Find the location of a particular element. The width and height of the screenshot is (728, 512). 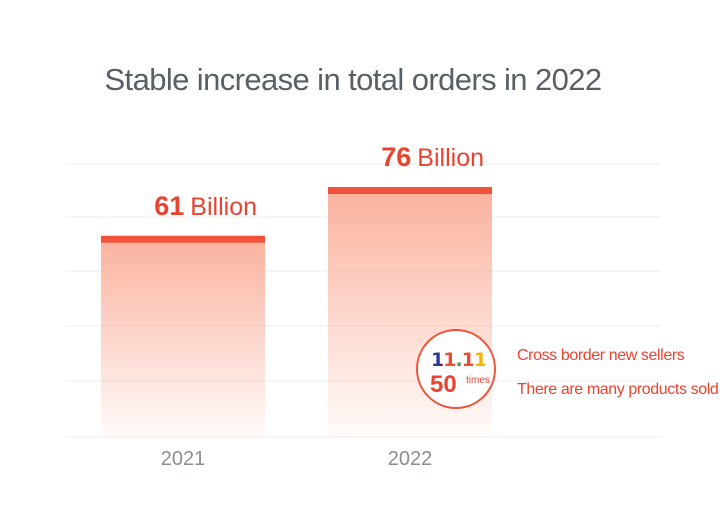

x-tick-label: 2022 is located at coordinates (410, 459).